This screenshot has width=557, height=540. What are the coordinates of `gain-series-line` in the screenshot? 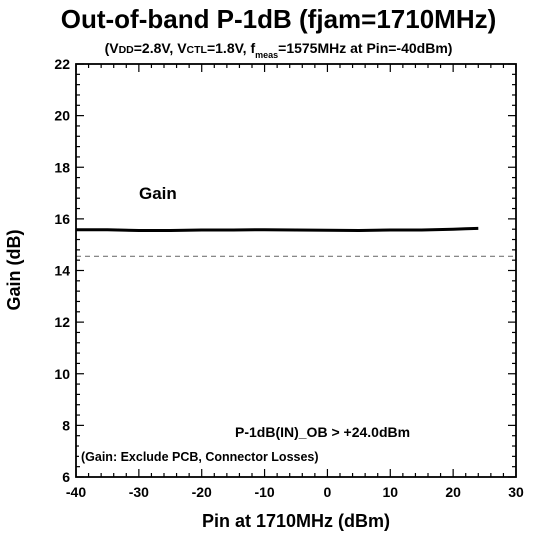 It's located at (277, 229).